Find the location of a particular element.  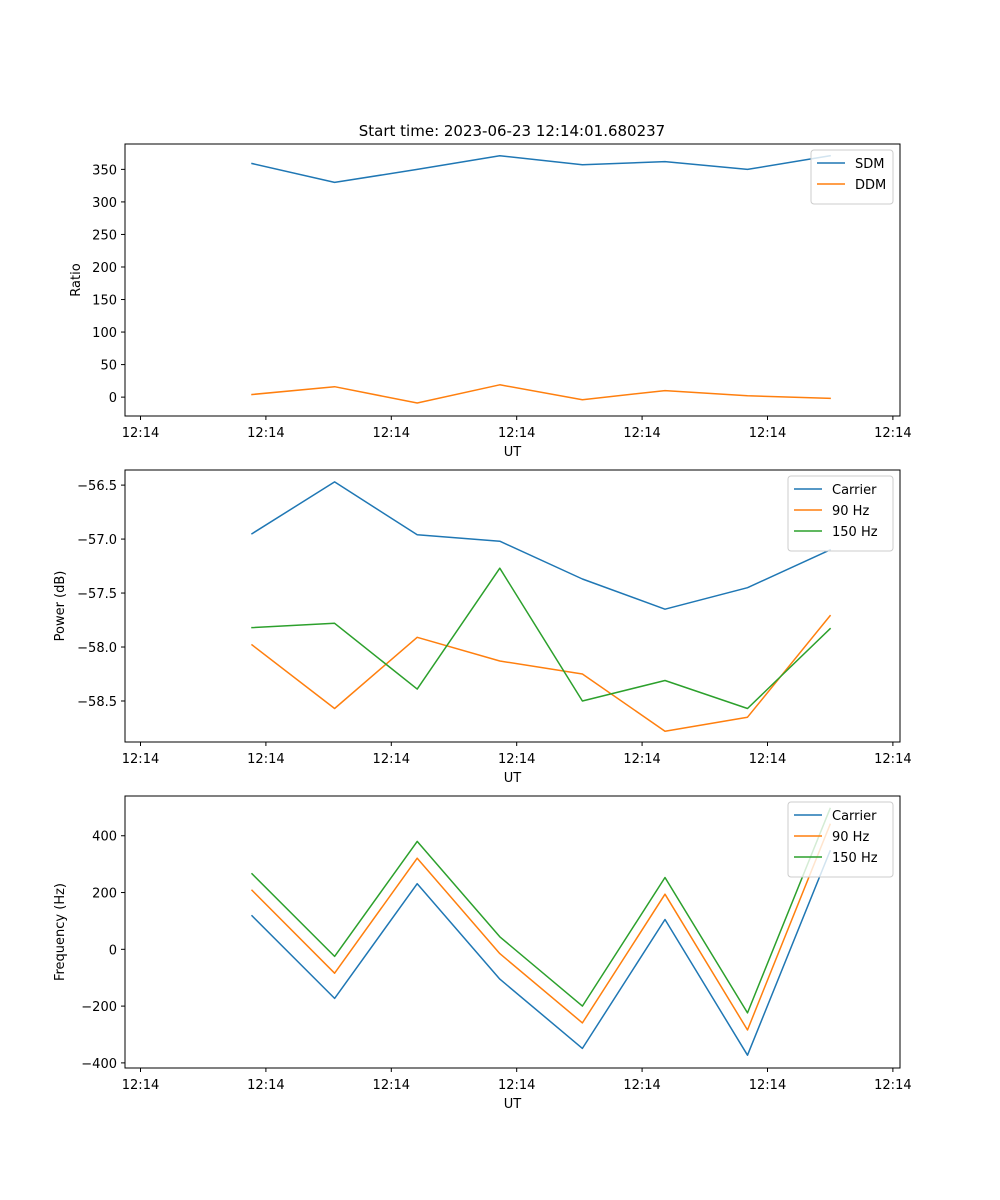

legend-label: DDM is located at coordinates (870, 185).